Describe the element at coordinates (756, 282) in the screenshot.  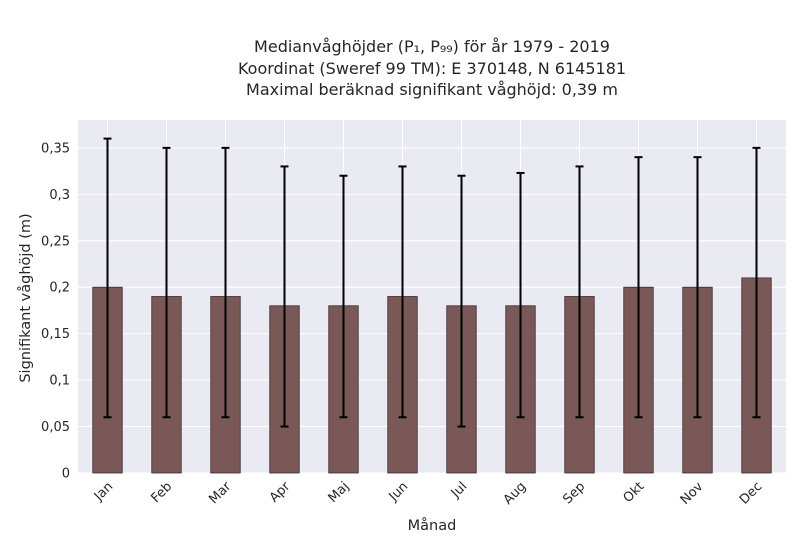
I see `error-bar-dec` at that location.